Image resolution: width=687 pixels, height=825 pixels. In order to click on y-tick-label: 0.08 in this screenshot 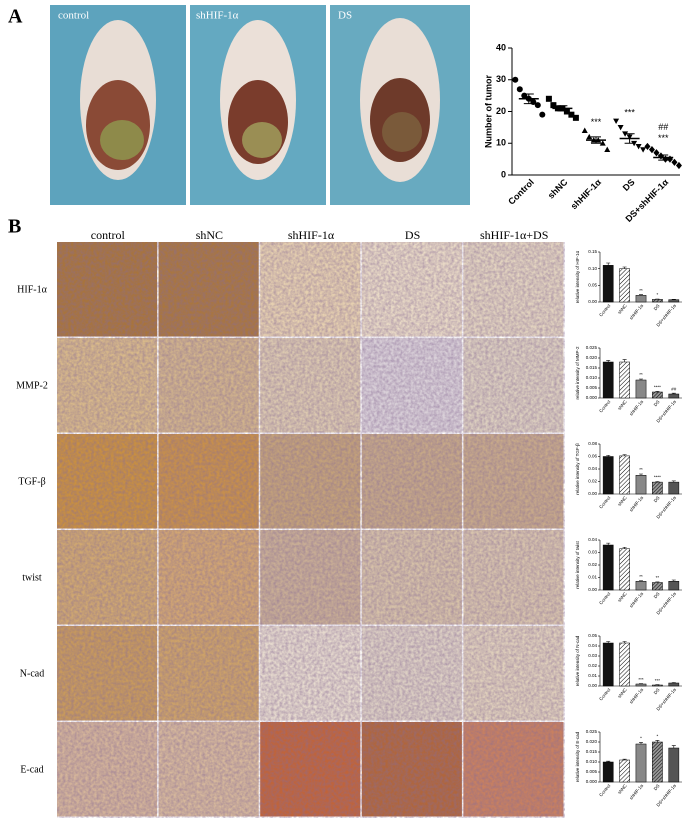, I will do `click(592, 443)`.